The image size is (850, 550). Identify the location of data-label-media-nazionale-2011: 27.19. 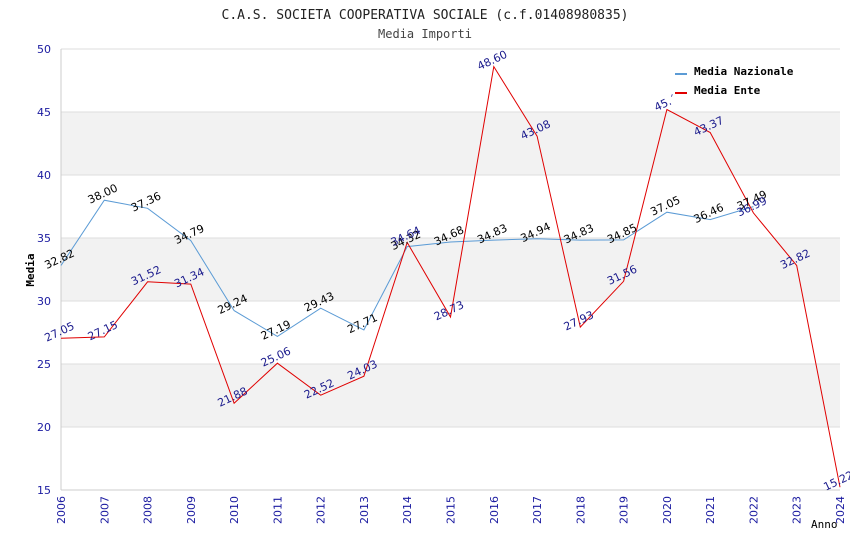
(276, 330).